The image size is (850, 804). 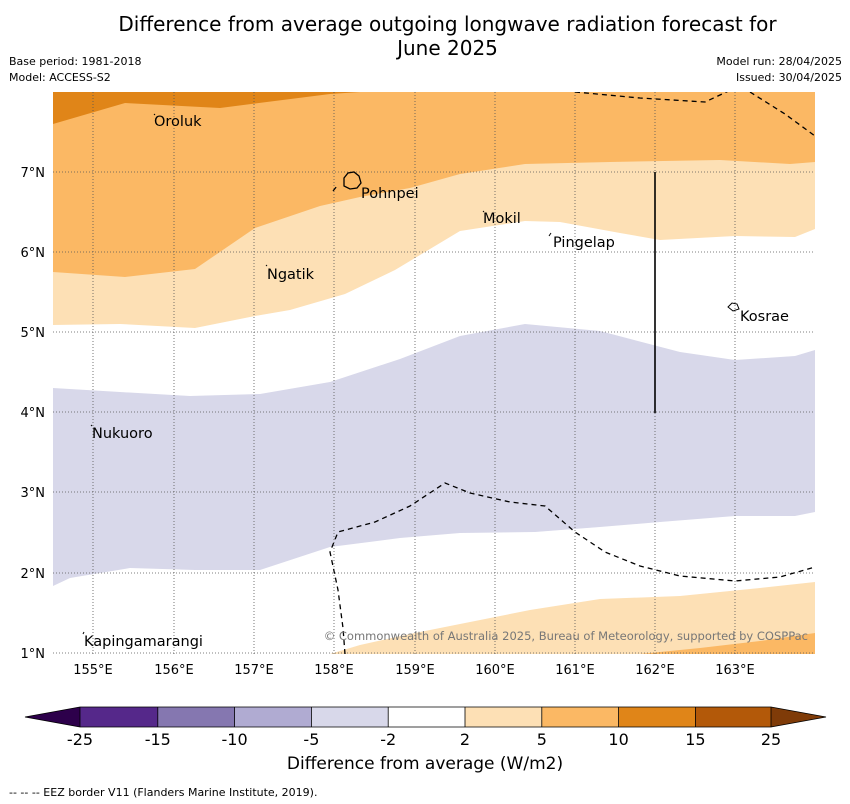 What do you see at coordinates (143, 642) in the screenshot?
I see `label-kapingamarangi: Kapingamarangi` at bounding box center [143, 642].